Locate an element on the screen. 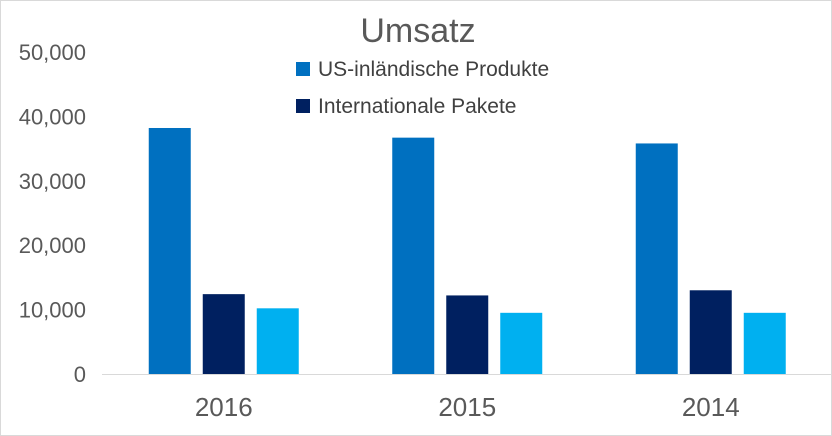 The width and height of the screenshot is (832, 436). x-axis: 2016 2015 2014 is located at coordinates (467, 407).